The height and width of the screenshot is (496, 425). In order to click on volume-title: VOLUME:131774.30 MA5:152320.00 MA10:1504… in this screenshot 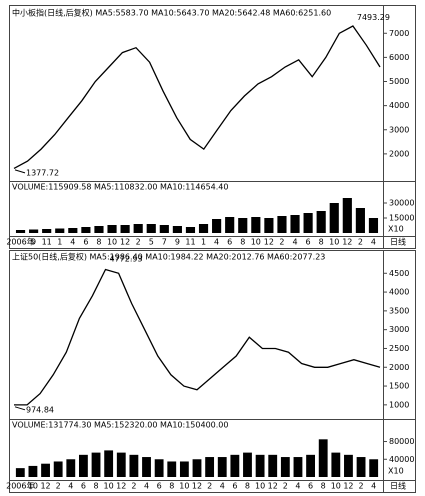, I will do `click(120, 425)`.